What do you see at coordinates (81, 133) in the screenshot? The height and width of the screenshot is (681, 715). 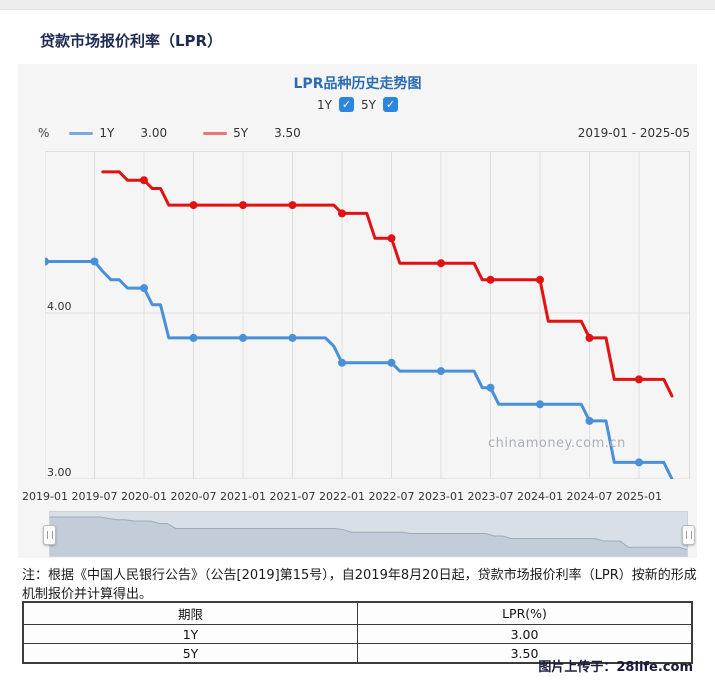 I see `legend-swatch-1y` at bounding box center [81, 133].